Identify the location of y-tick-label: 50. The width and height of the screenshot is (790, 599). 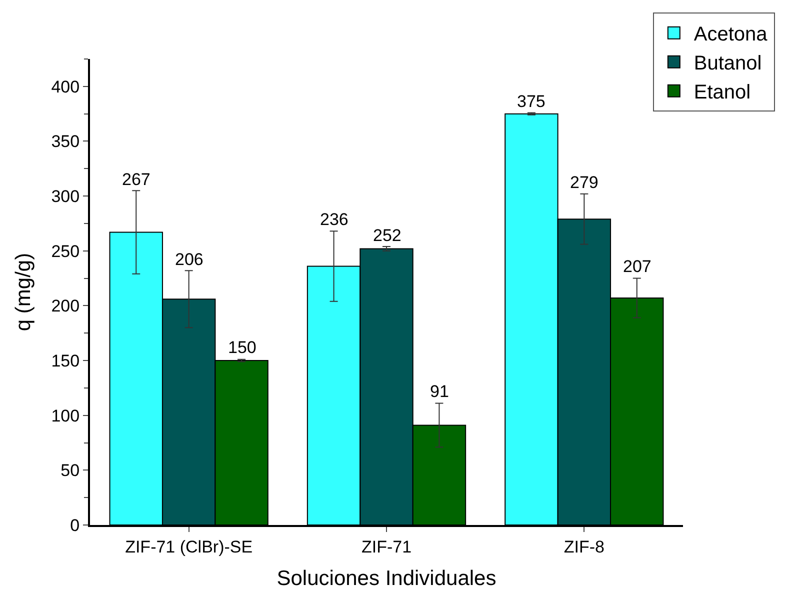
(70, 470).